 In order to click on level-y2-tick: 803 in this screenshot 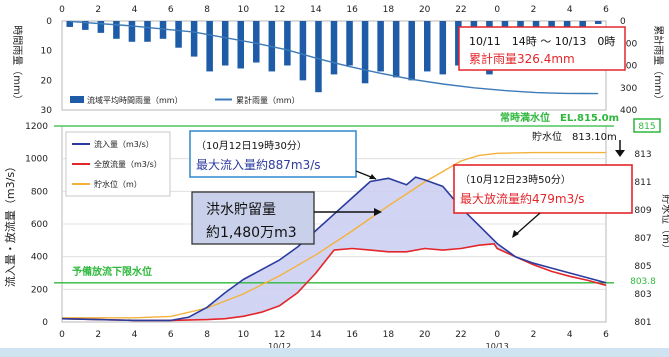, I will do `click(642, 295)`.